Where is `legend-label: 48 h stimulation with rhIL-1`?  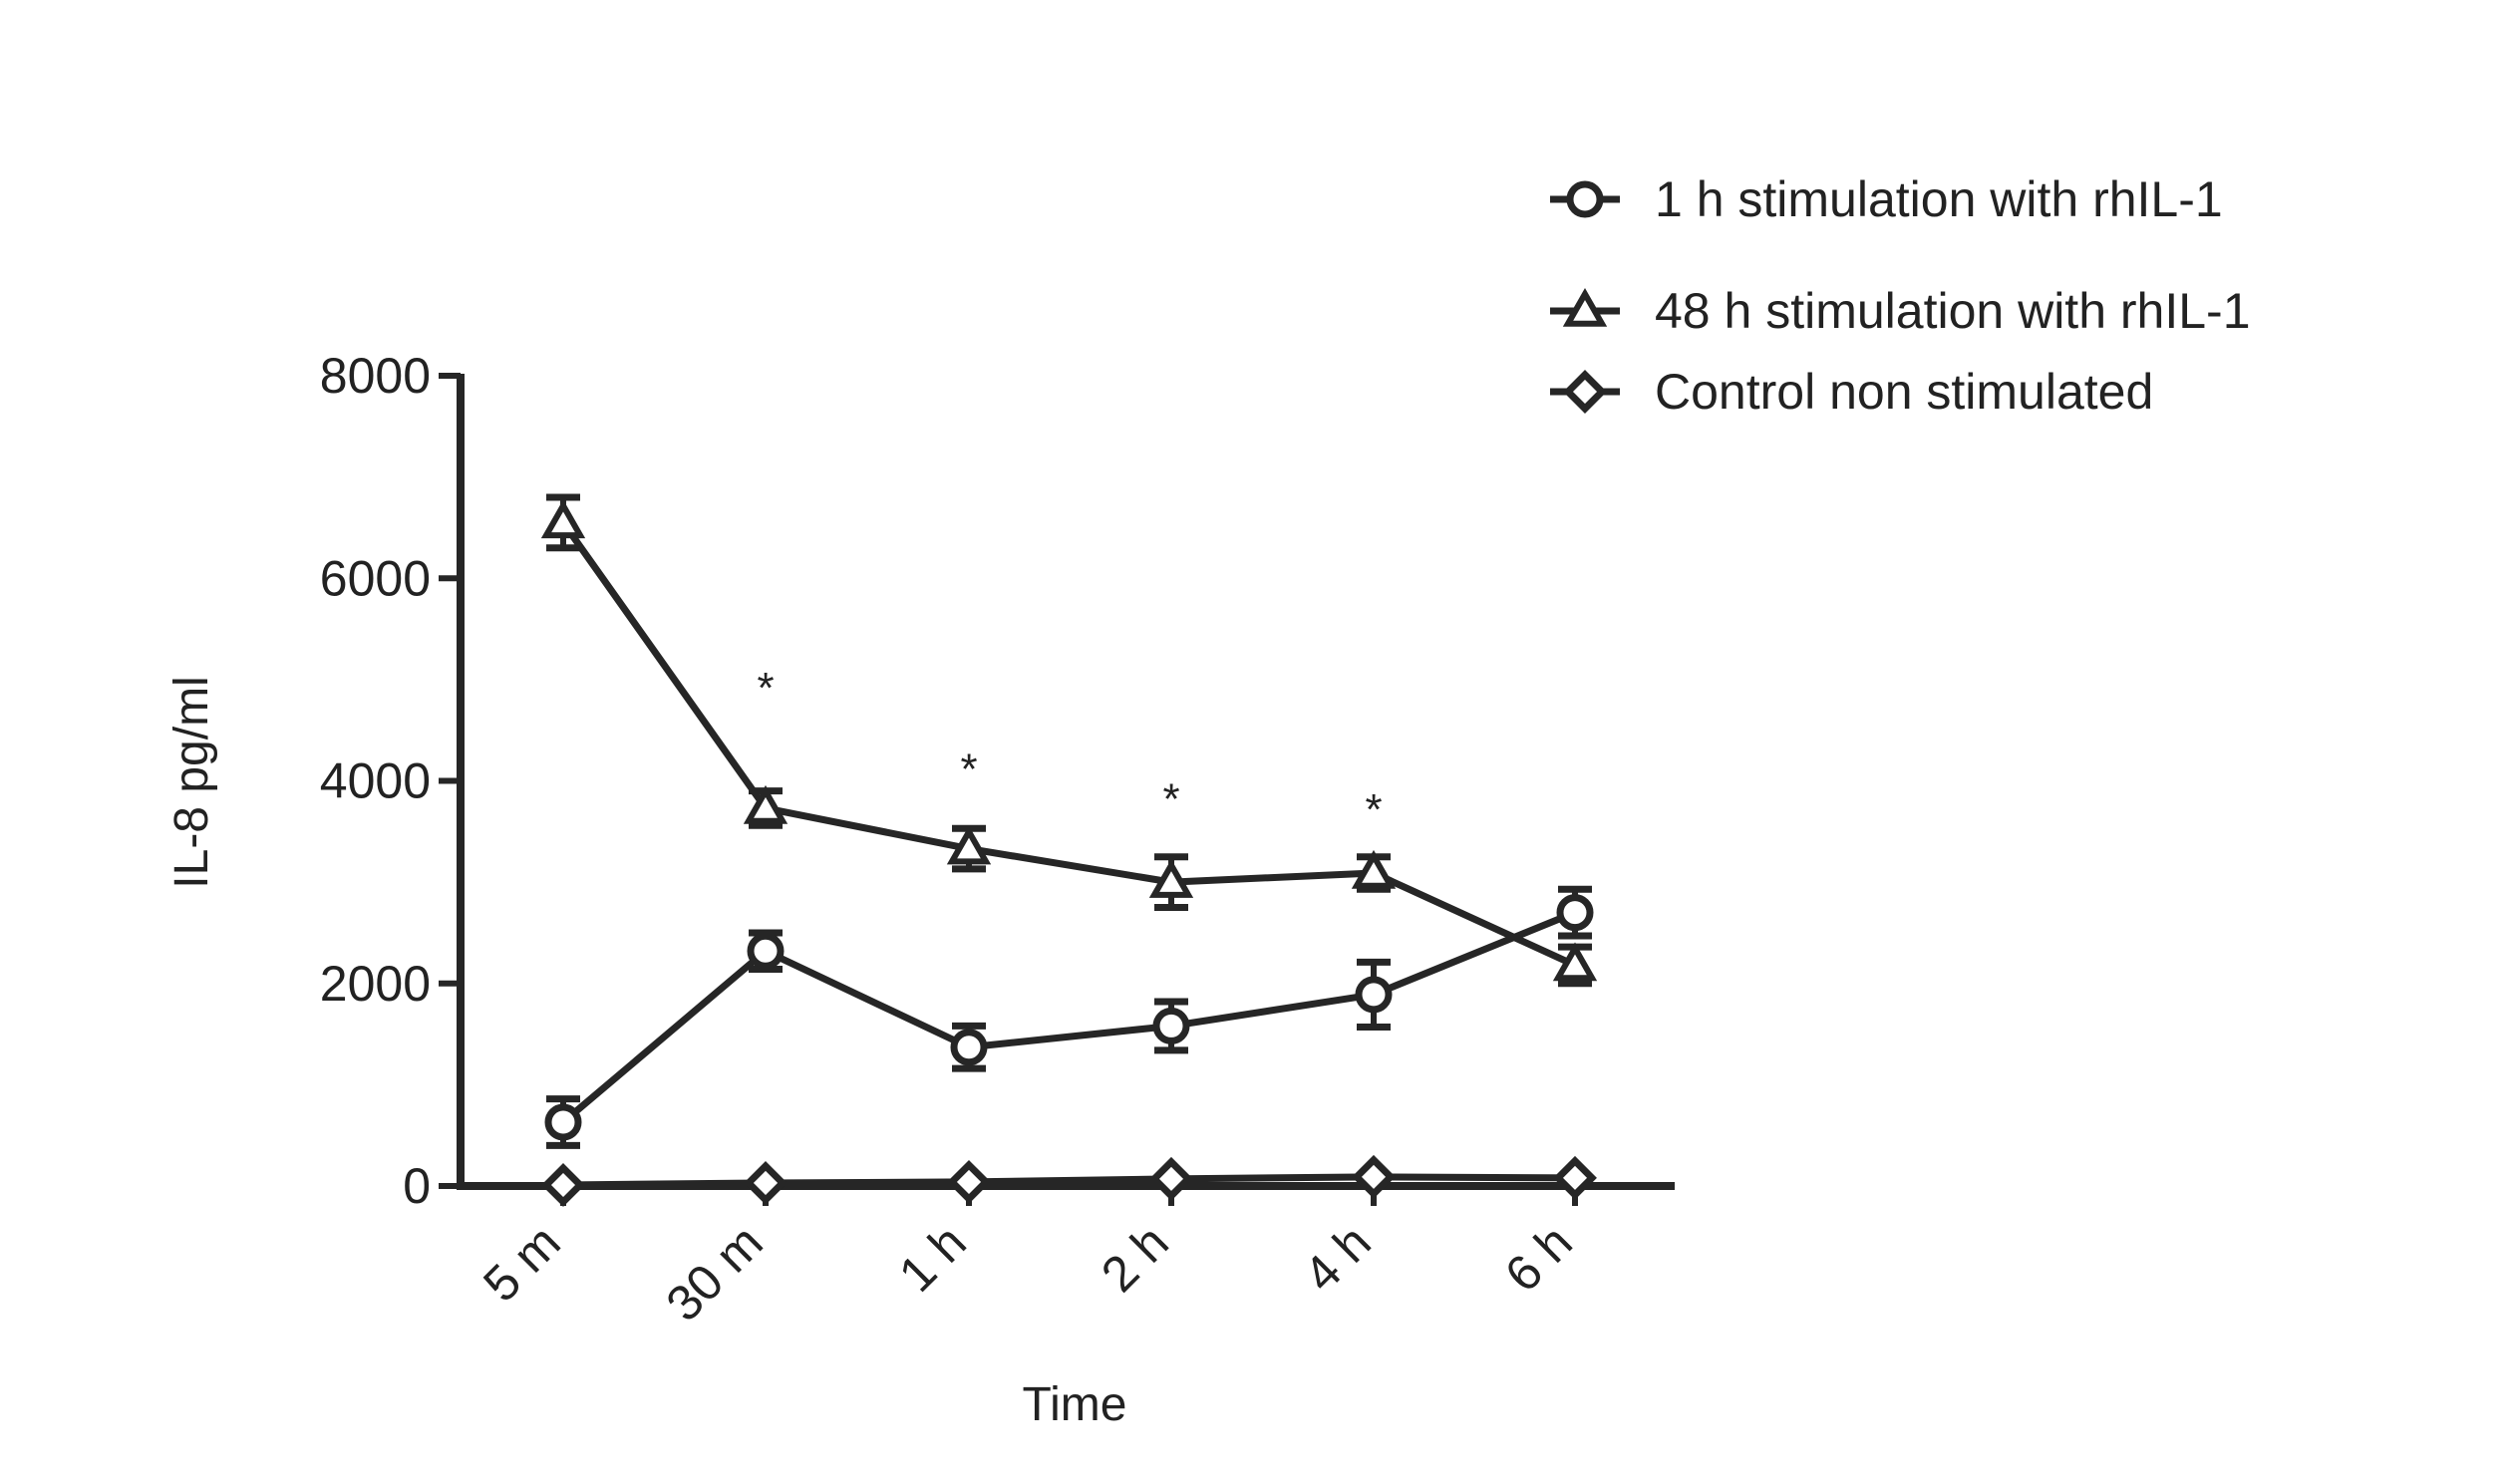
legend-label: 48 h stimulation with rhIL-1 is located at coordinates (1953, 311).